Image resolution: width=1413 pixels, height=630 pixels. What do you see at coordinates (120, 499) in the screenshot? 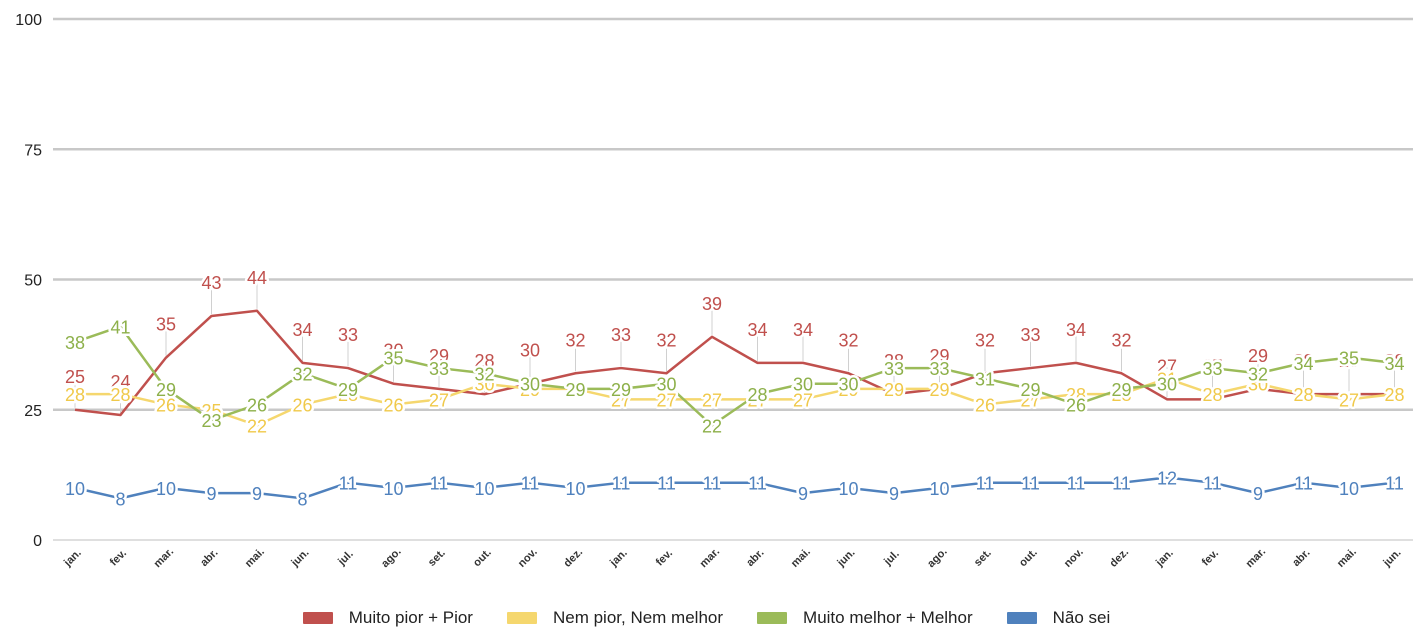
I see `data-label: 8` at bounding box center [120, 499].